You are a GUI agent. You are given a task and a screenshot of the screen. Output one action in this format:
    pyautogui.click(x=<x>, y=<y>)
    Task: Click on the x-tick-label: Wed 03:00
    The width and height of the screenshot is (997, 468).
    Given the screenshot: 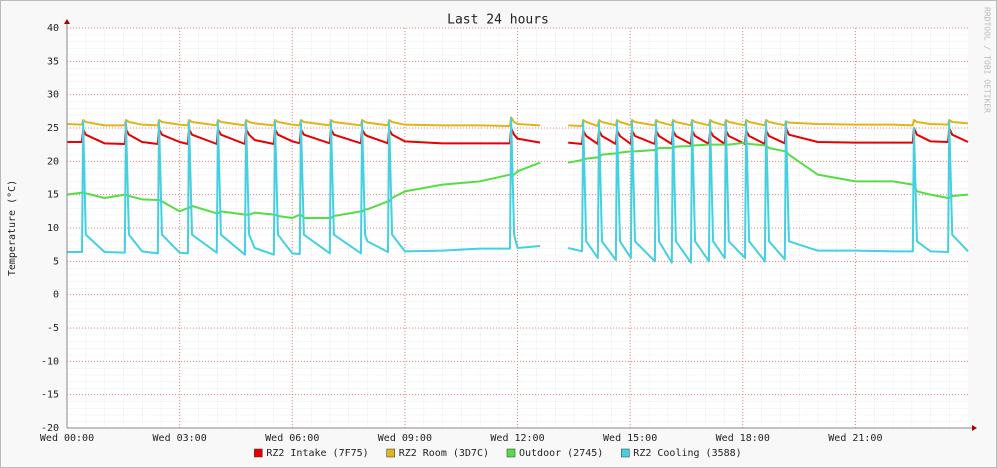 What is the action you would take?
    pyautogui.click(x=180, y=438)
    